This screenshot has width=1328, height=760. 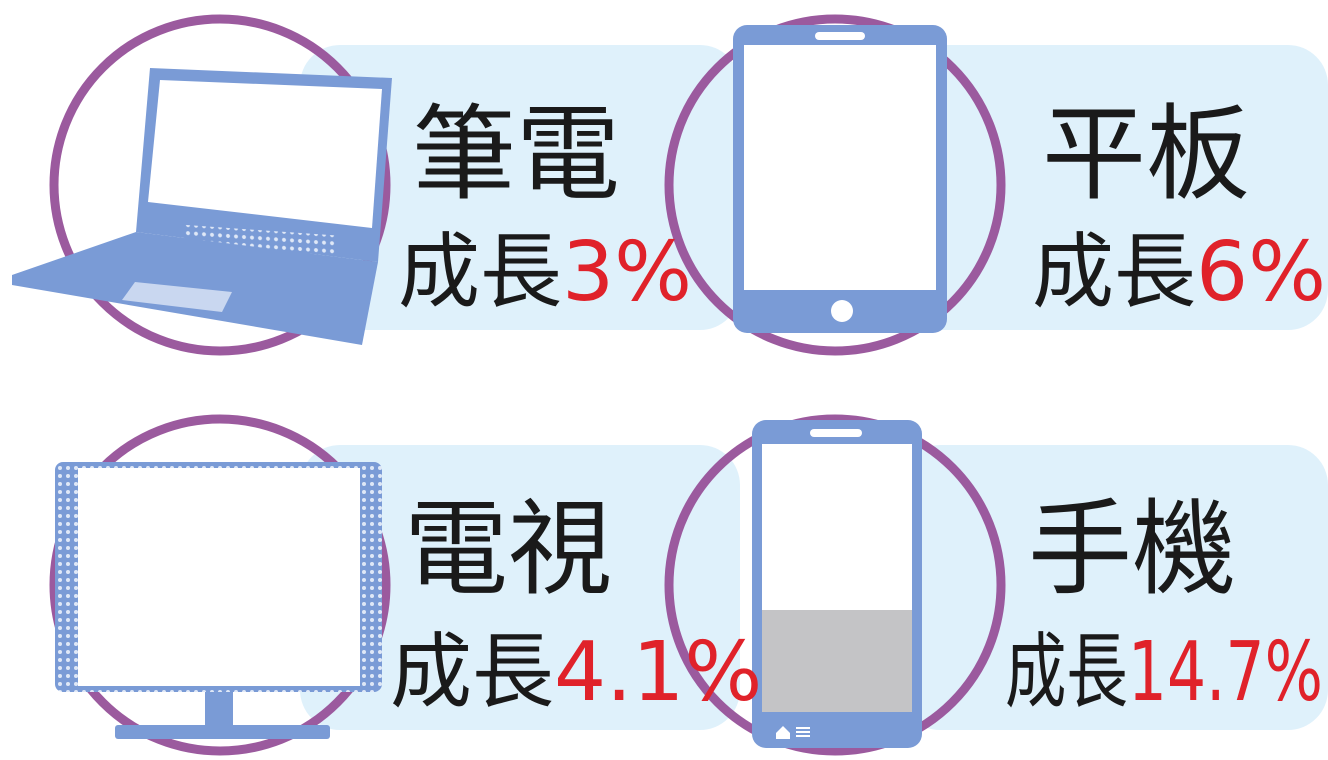 I want to click on phone-icon, so click(x=837, y=584).